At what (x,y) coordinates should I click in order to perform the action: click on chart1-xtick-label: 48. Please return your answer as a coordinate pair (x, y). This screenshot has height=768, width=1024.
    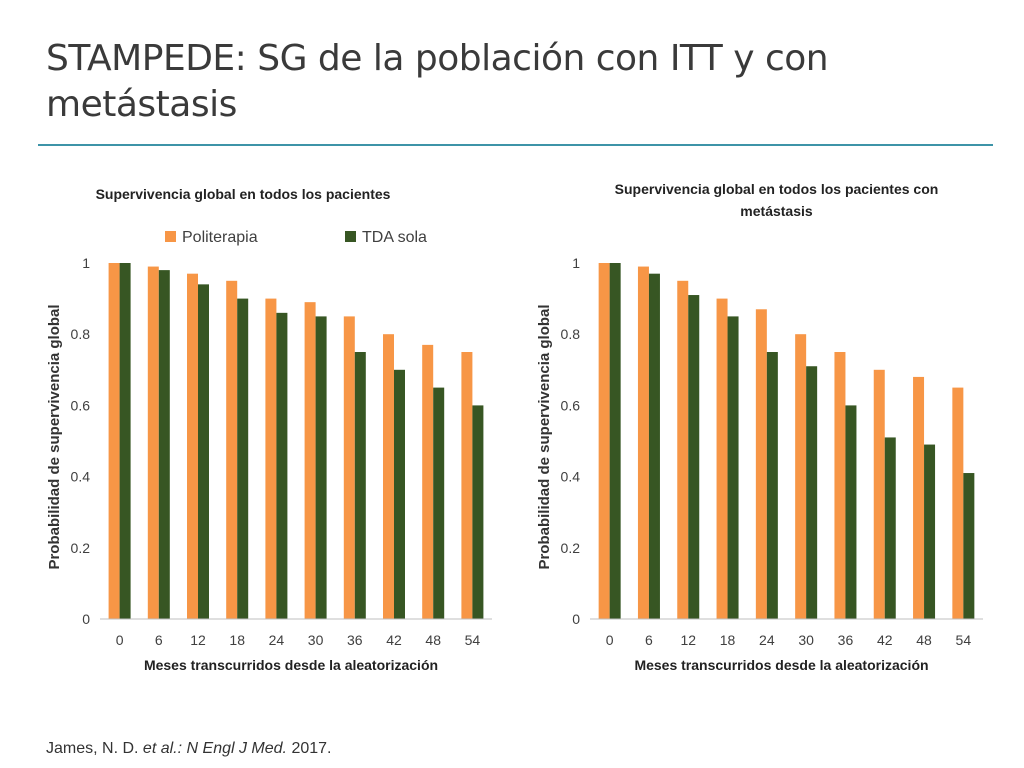
    Looking at the image, I should click on (433, 640).